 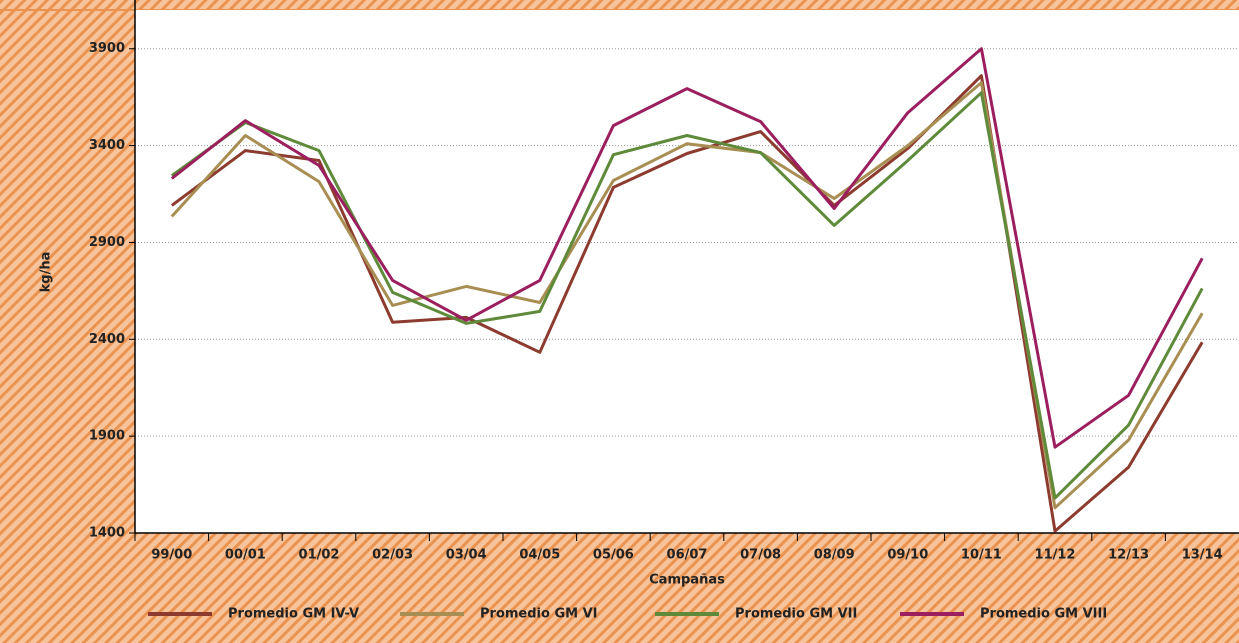 What do you see at coordinates (613, 555) in the screenshot?
I see `x-tick-label: 05/06` at bounding box center [613, 555].